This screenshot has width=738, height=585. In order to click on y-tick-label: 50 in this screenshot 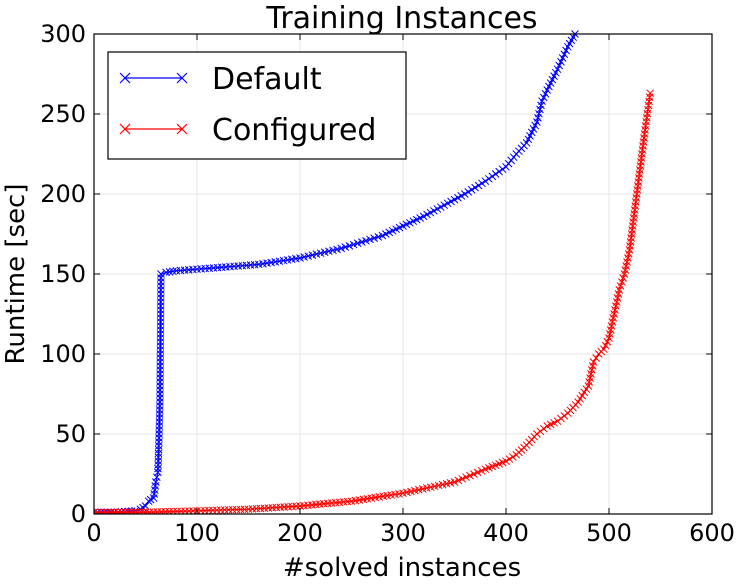, I will do `click(70, 434)`.